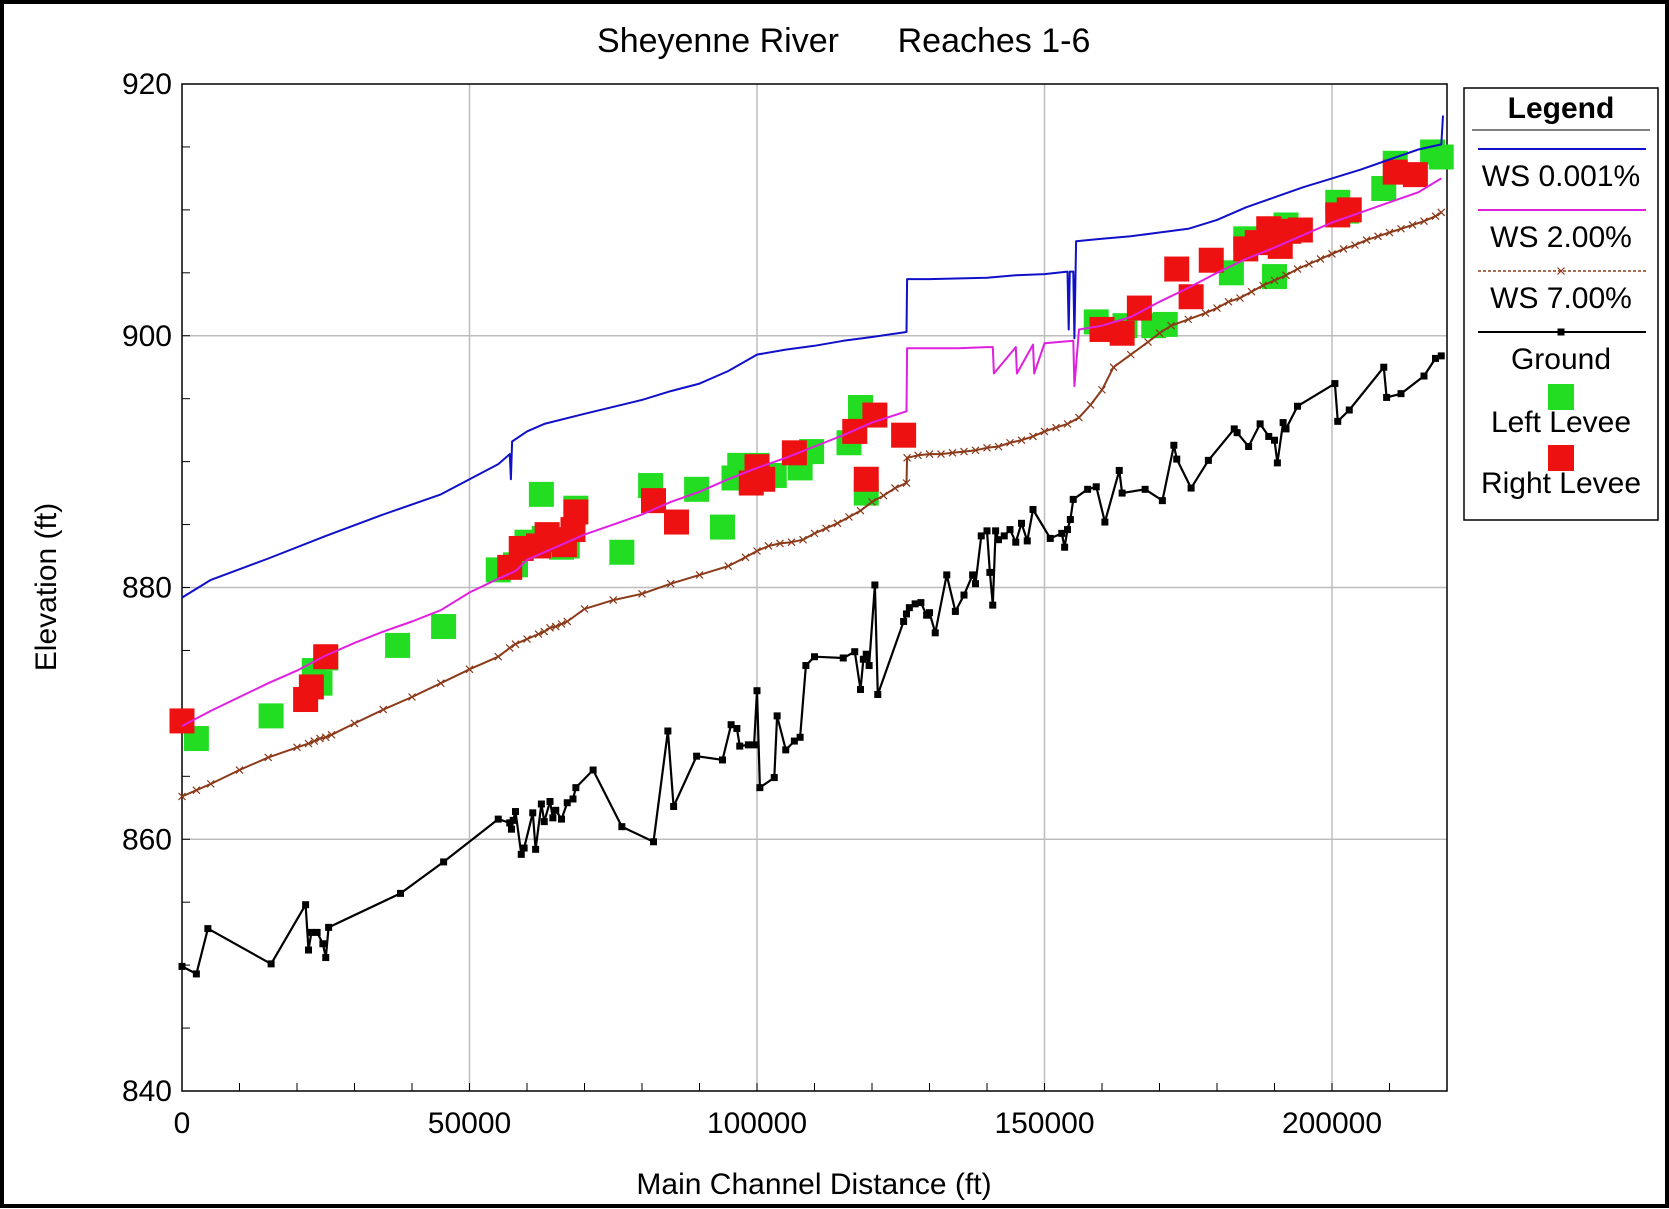 Image resolution: width=1669 pixels, height=1209 pixels. Describe the element at coordinates (1562, 291) in the screenshot. I see `legend-entry-ws-7-00: WS 7.00%` at that location.